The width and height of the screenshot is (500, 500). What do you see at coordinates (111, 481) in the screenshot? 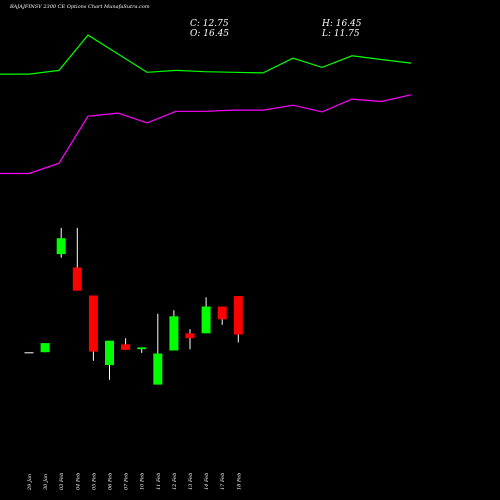
I see `x-tick-label: 06 Feb` at bounding box center [111, 481].